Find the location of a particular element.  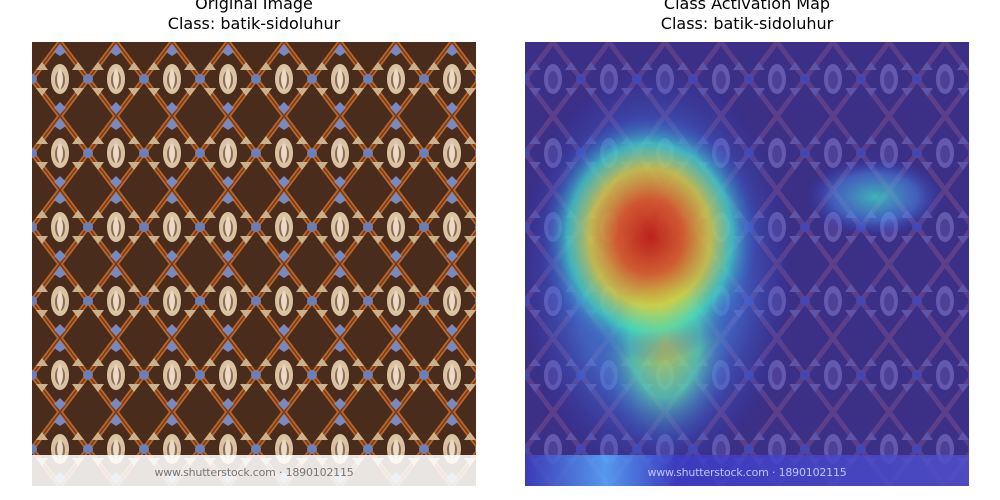

title-line-1: Original Image is located at coordinates (254, 6).